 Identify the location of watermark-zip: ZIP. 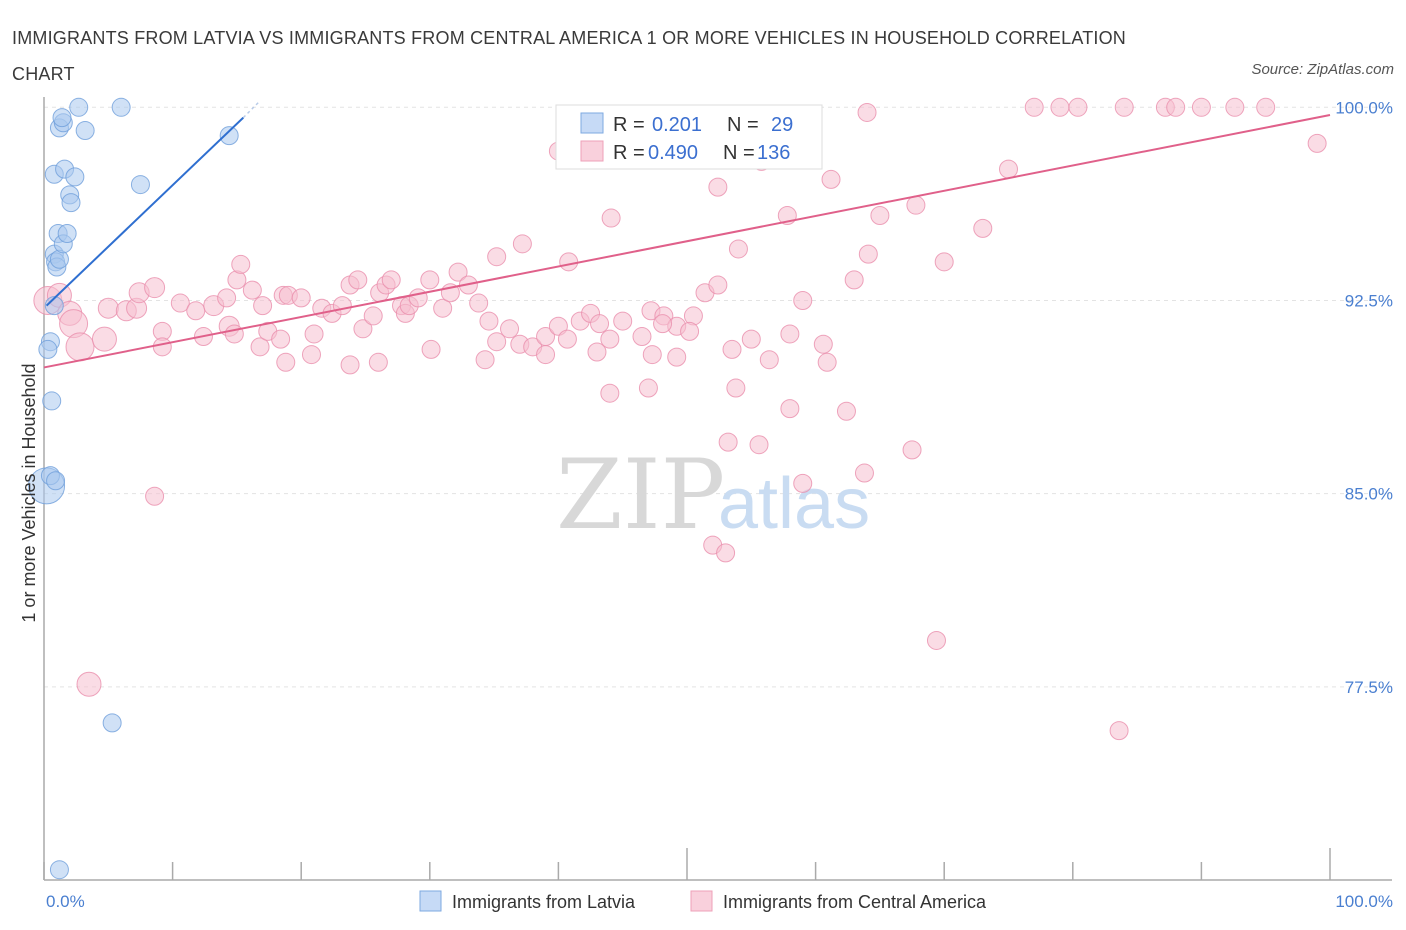
(640, 495).